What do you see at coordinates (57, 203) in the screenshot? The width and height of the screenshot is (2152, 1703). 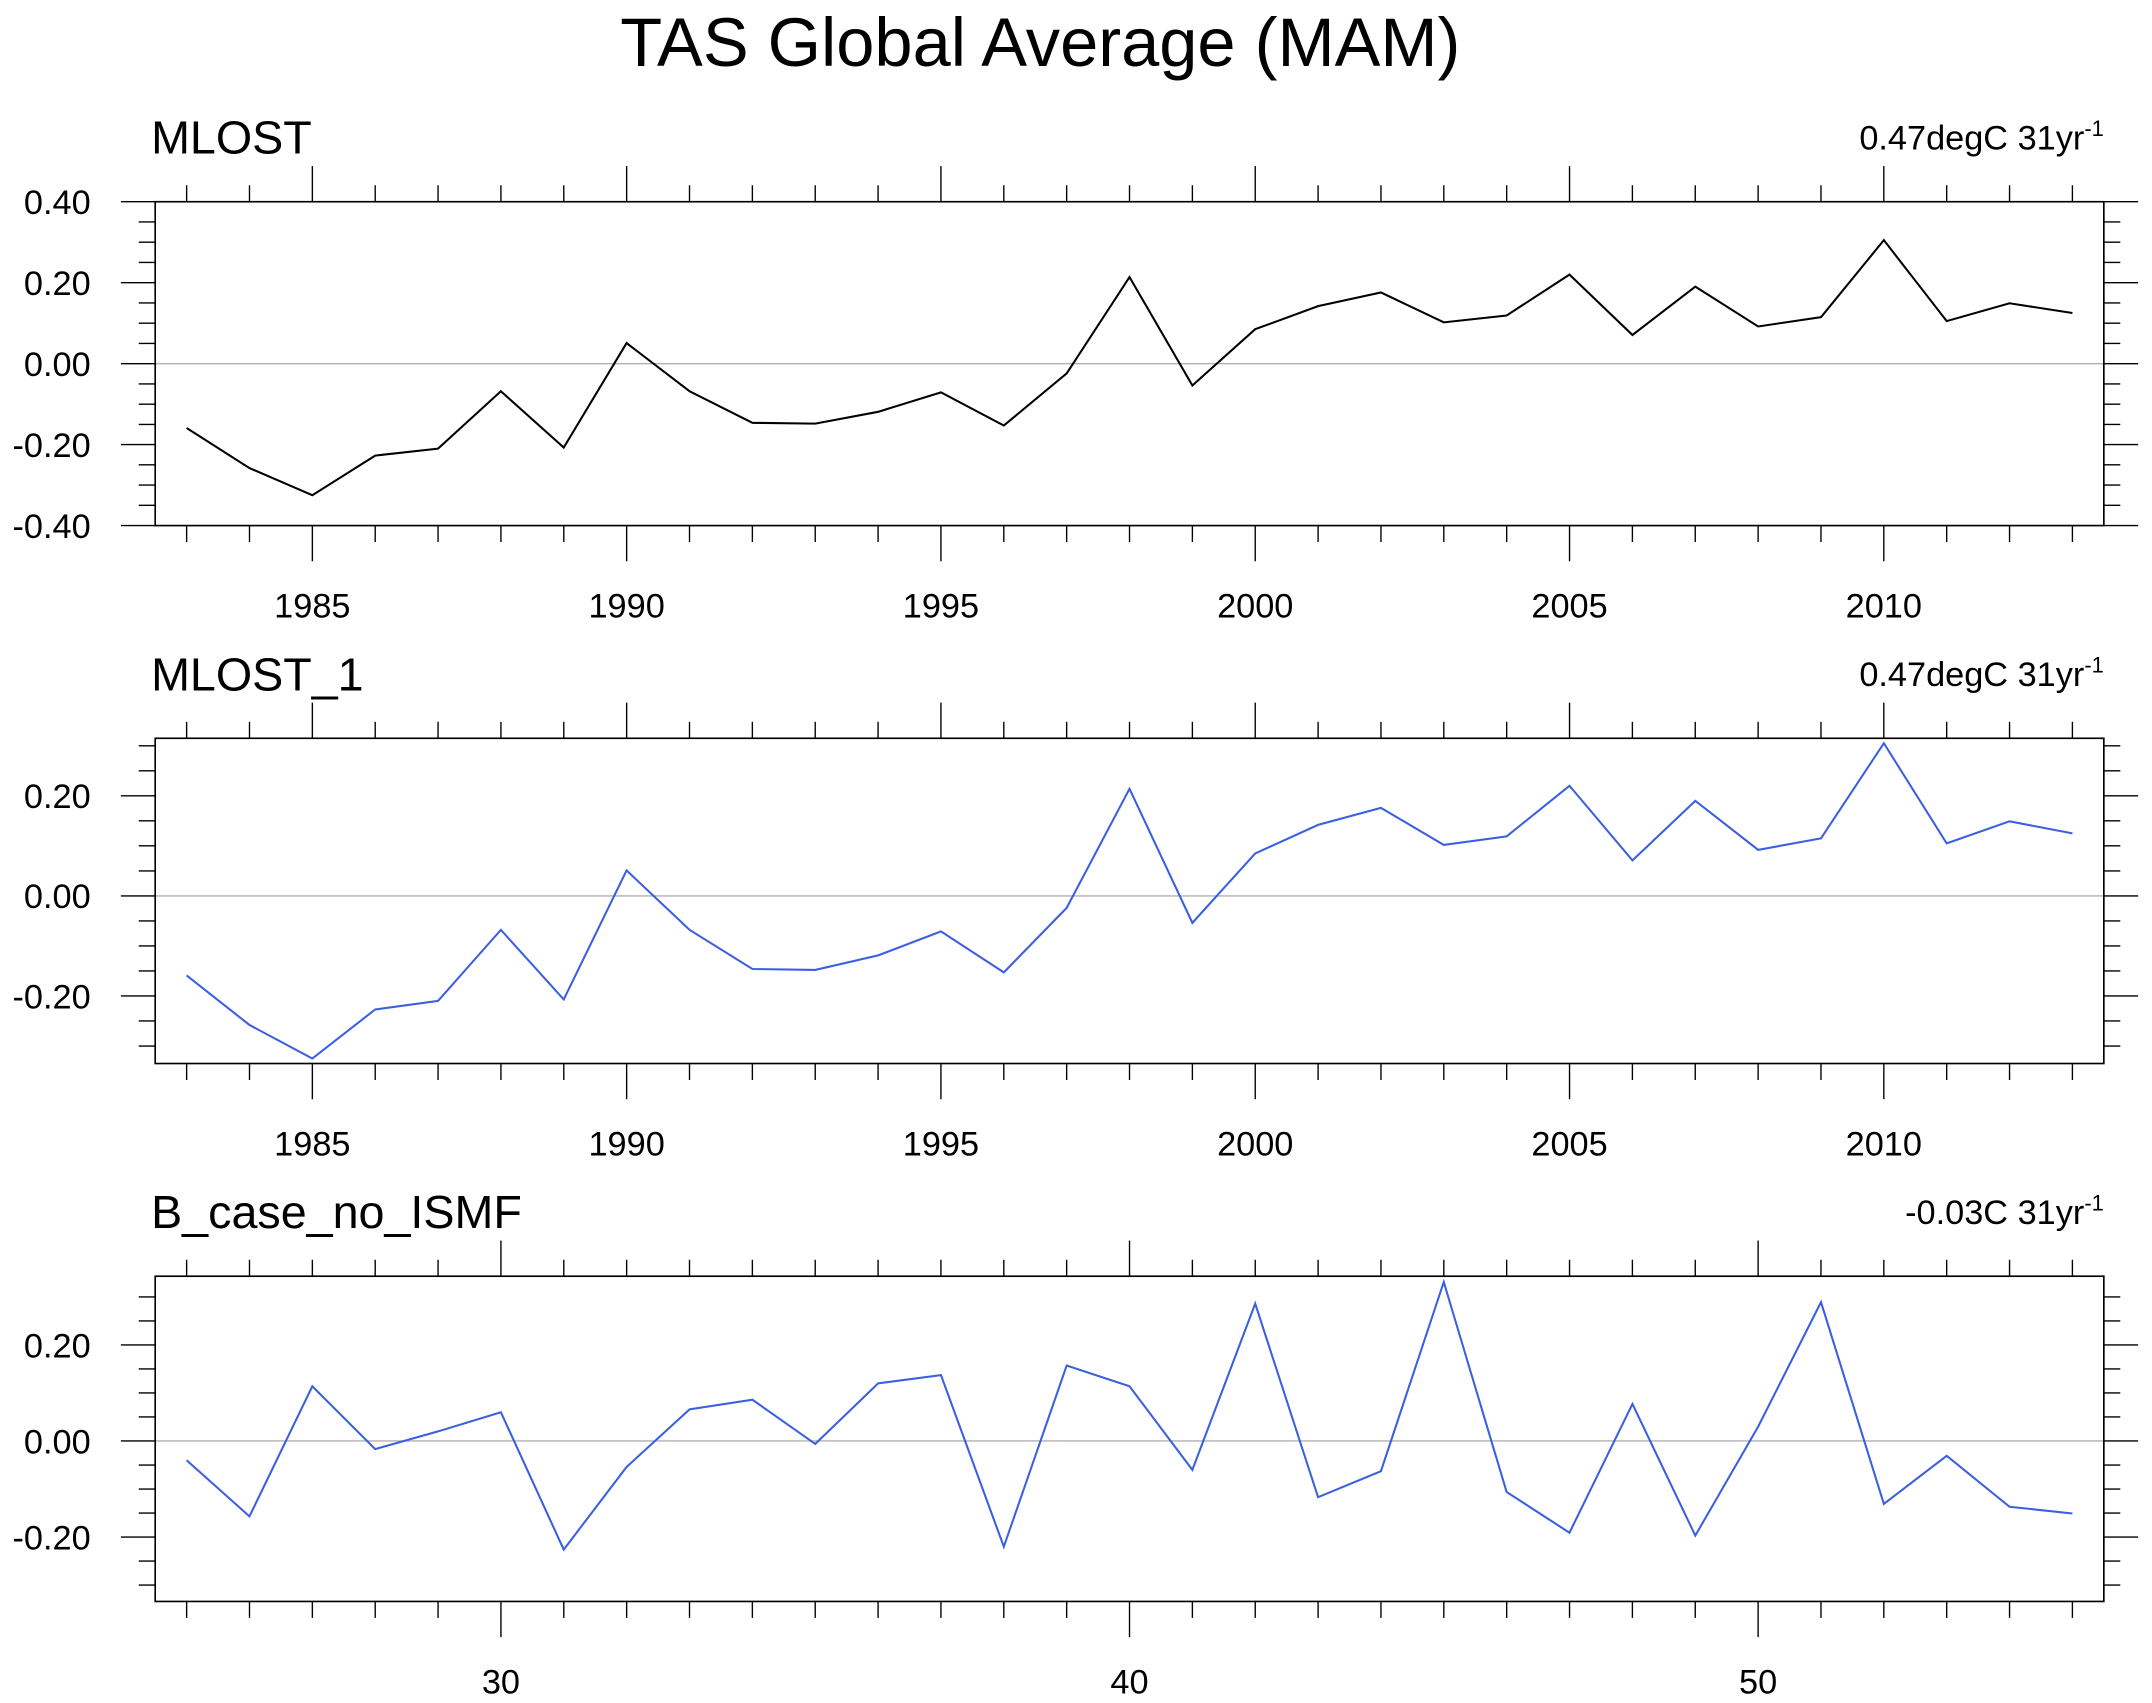 I see `y-tick-label: 0.40` at bounding box center [57, 203].